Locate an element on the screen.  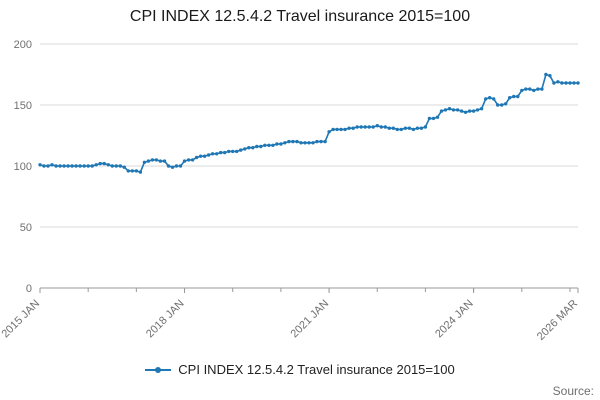
legend-line-icon is located at coordinates (158, 369).